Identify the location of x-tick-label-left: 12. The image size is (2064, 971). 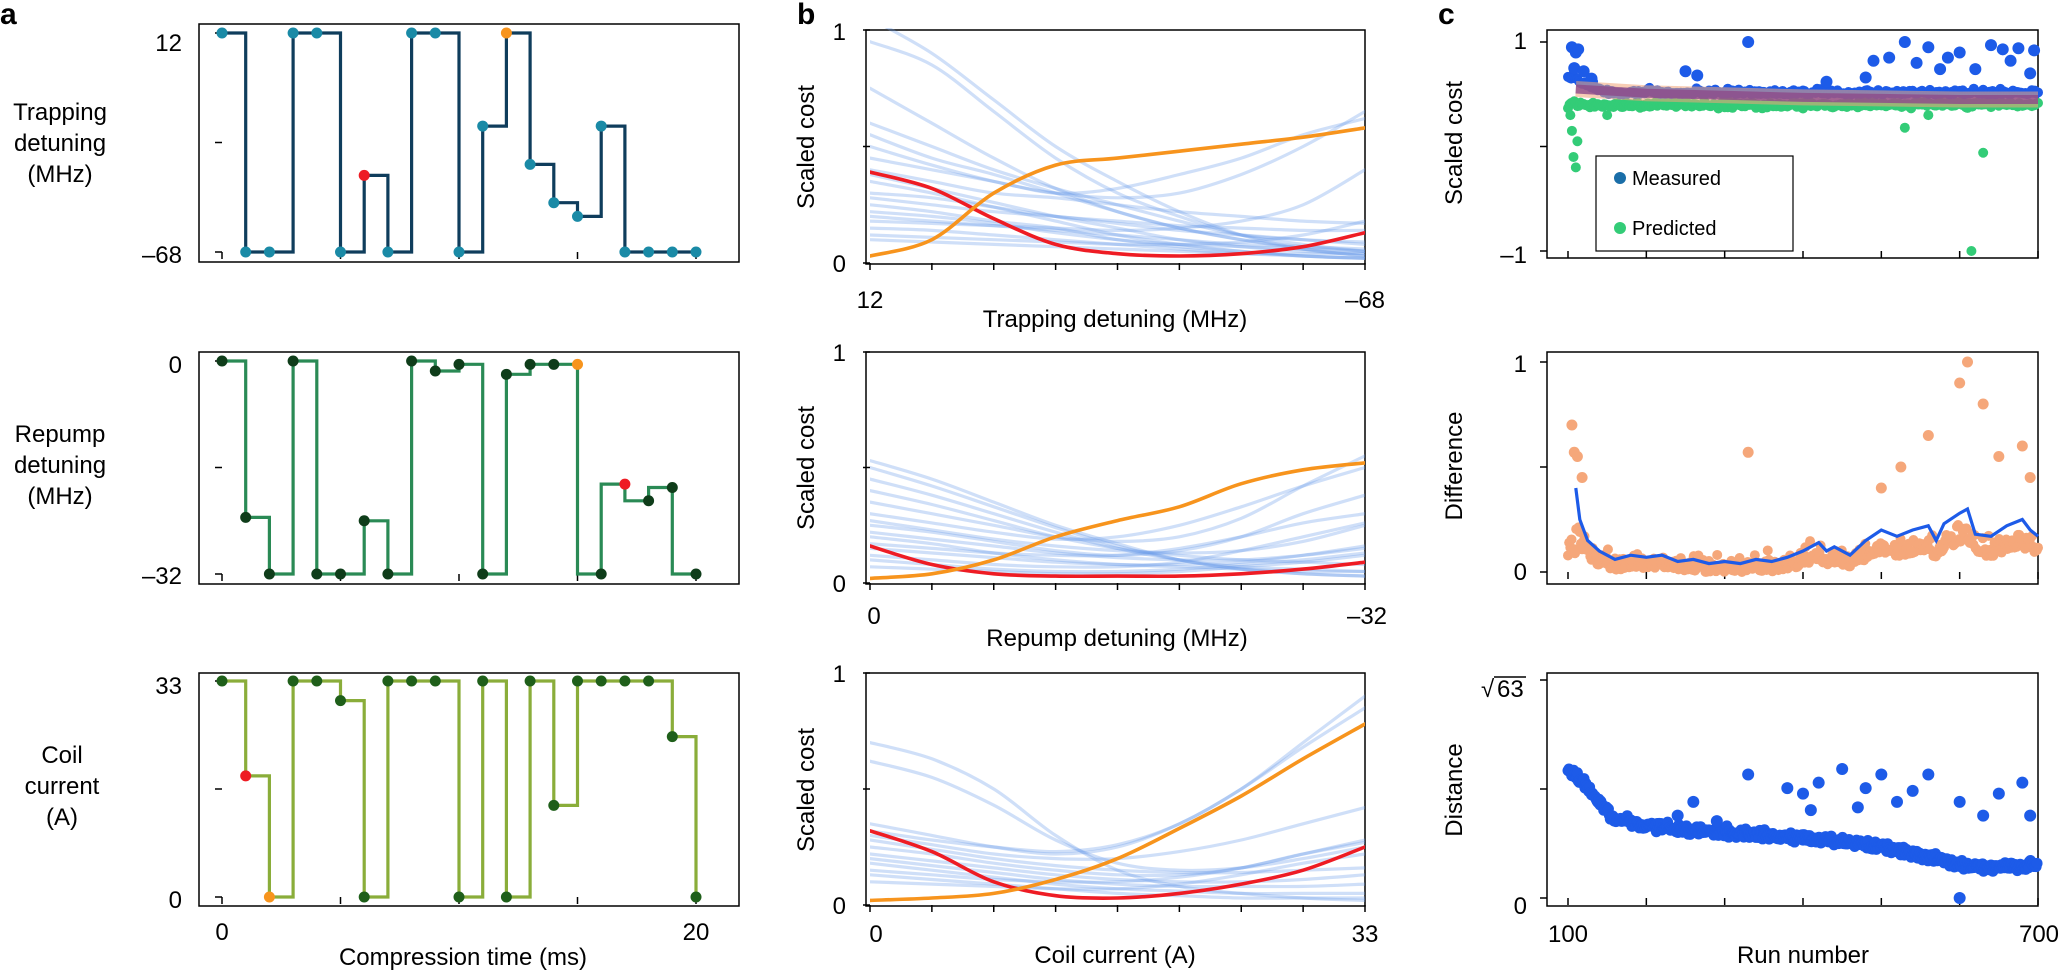
(870, 300).